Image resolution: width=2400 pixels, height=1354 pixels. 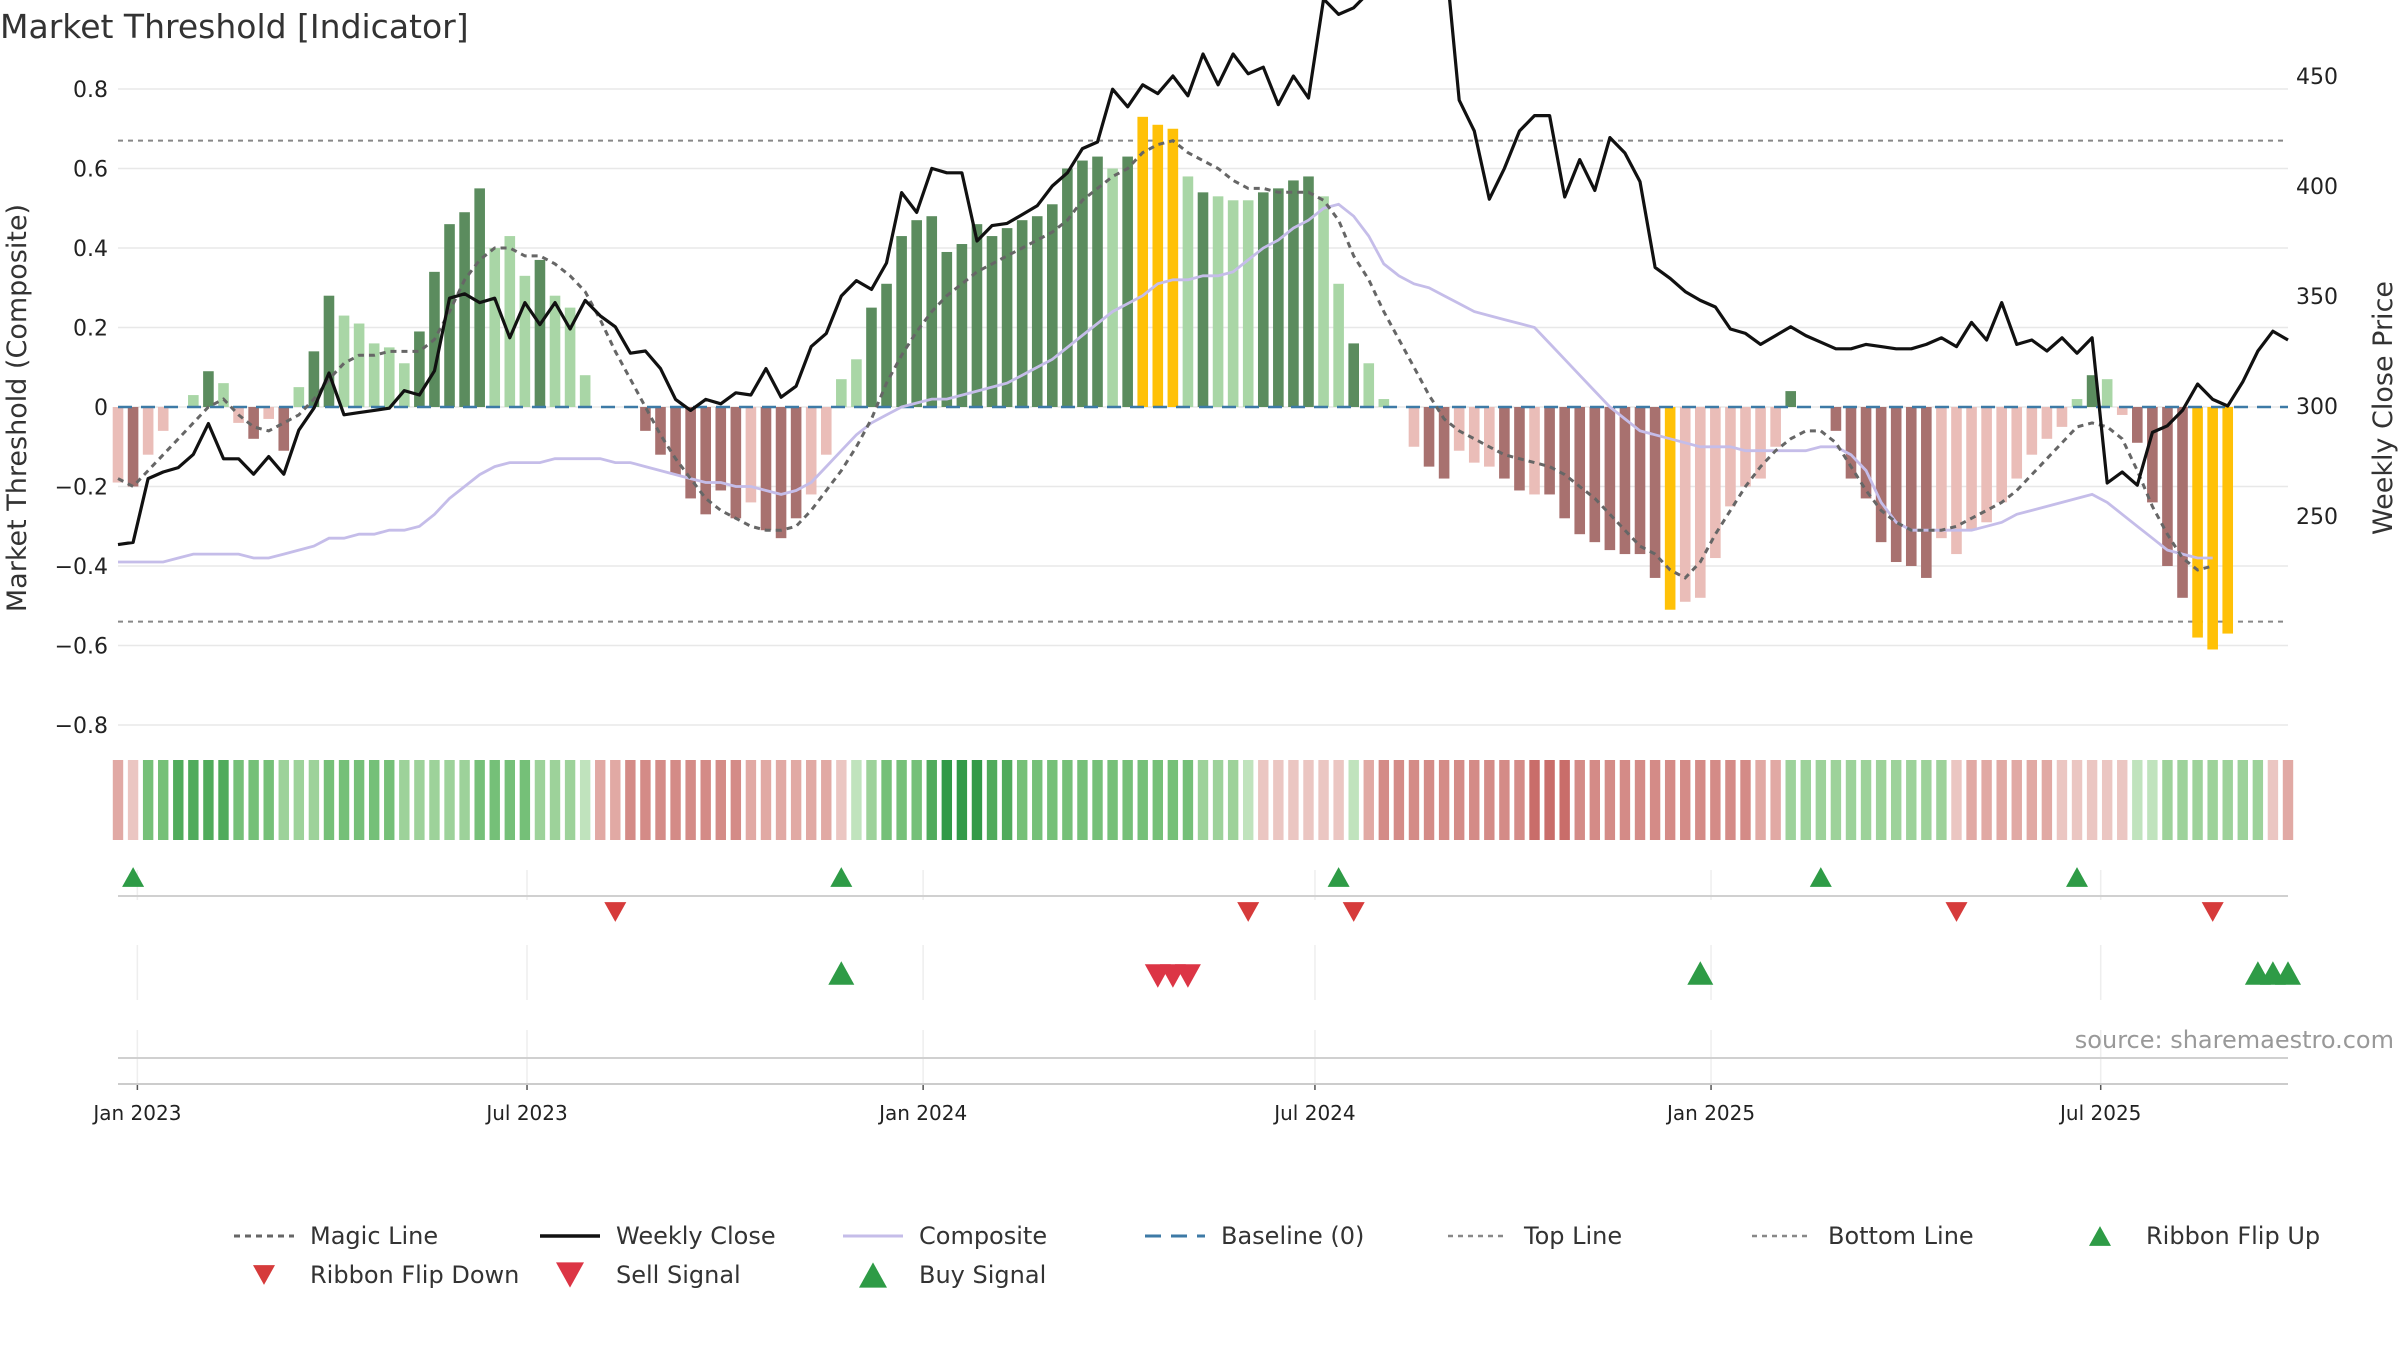 What do you see at coordinates (2288, 973) in the screenshot?
I see `buy-signal-marker` at bounding box center [2288, 973].